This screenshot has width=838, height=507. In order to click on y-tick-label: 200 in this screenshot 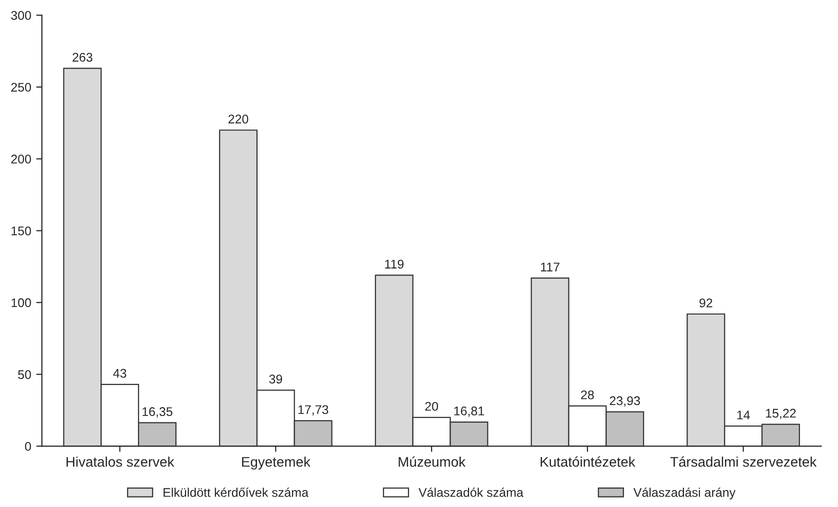, I will do `click(21, 159)`.